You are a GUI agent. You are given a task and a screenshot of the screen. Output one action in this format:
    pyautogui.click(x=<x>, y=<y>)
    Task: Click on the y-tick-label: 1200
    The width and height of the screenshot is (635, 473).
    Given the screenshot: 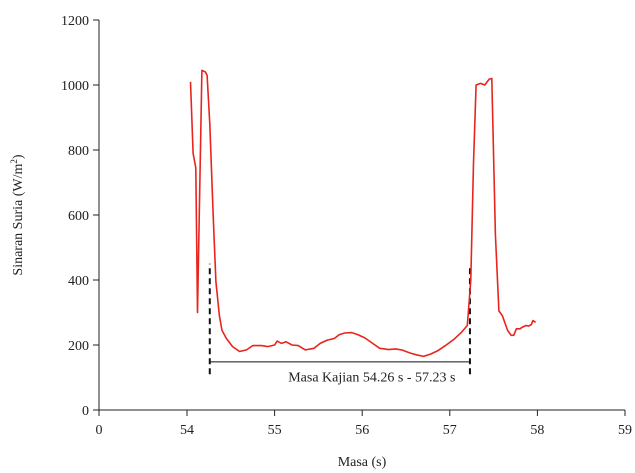 What is the action you would take?
    pyautogui.click(x=75, y=21)
    